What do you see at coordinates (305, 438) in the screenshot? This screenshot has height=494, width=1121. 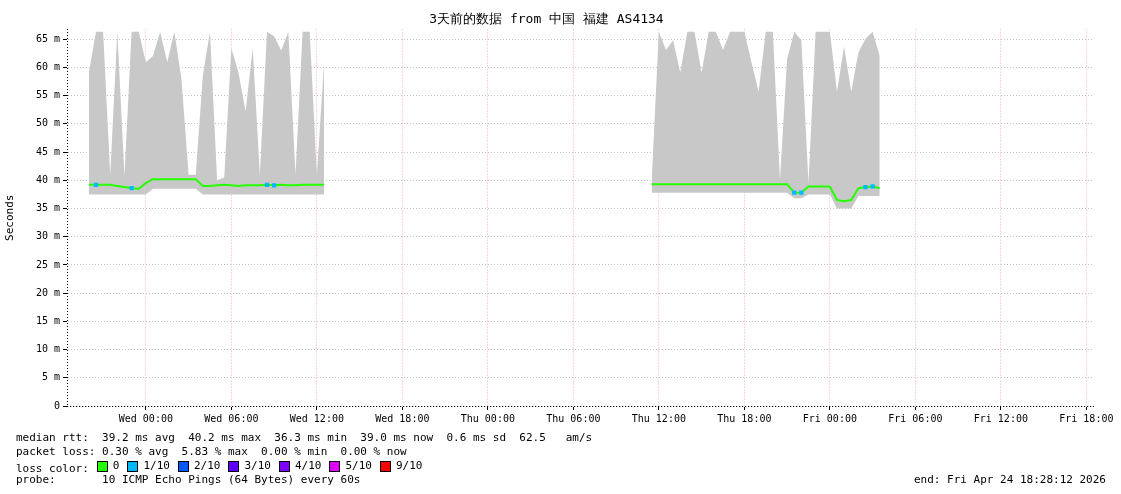 I see `text: median rtt: 39.2 ms avg 40.2 ms max 36.3 ms min 39.0 ms now 0.6 ms sd 62.5 am/s` at bounding box center [305, 438].